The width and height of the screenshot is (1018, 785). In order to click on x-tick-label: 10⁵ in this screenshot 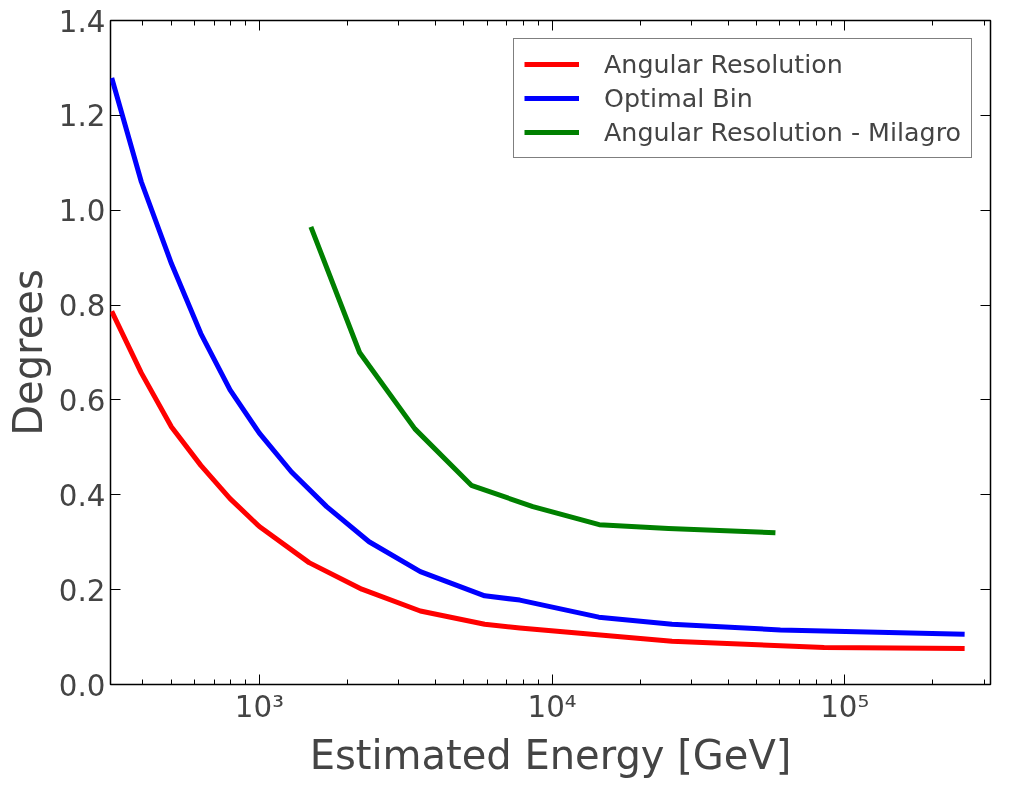, I will do `click(845, 706)`.